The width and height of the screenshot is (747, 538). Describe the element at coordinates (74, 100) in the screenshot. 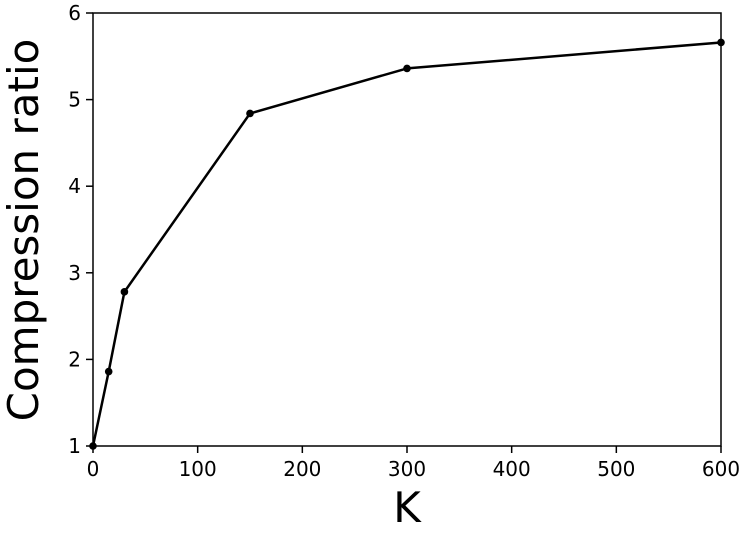

I see `y-tick-label: 5` at that location.